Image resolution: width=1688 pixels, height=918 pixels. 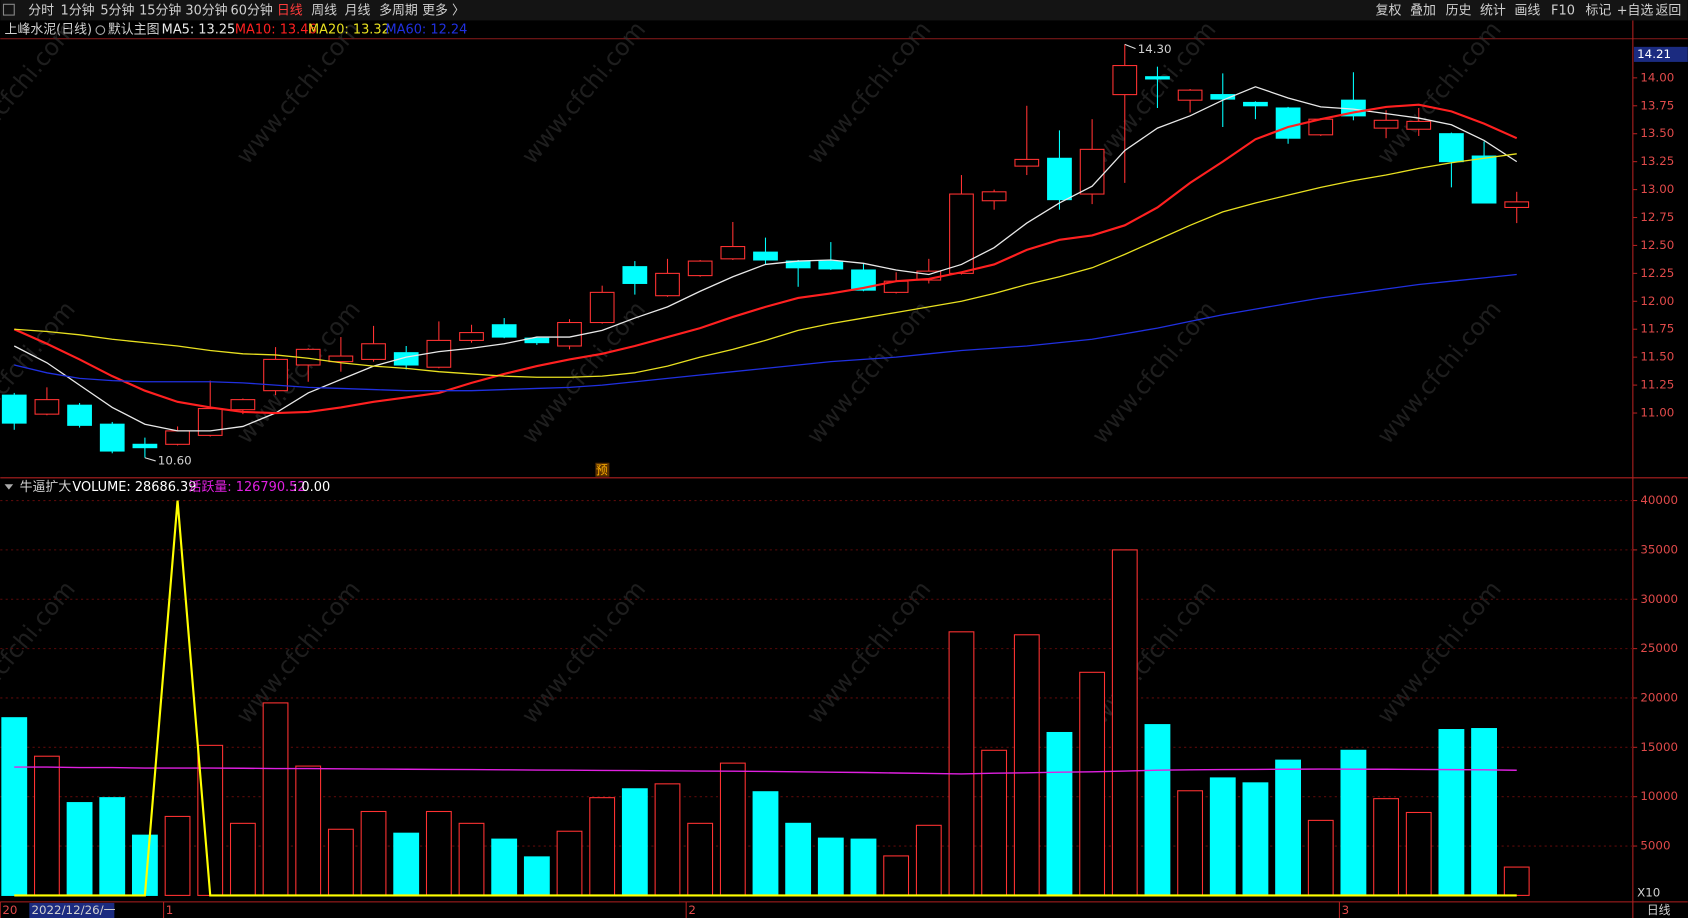 I want to click on tool-button: 返回, so click(x=1668, y=10).